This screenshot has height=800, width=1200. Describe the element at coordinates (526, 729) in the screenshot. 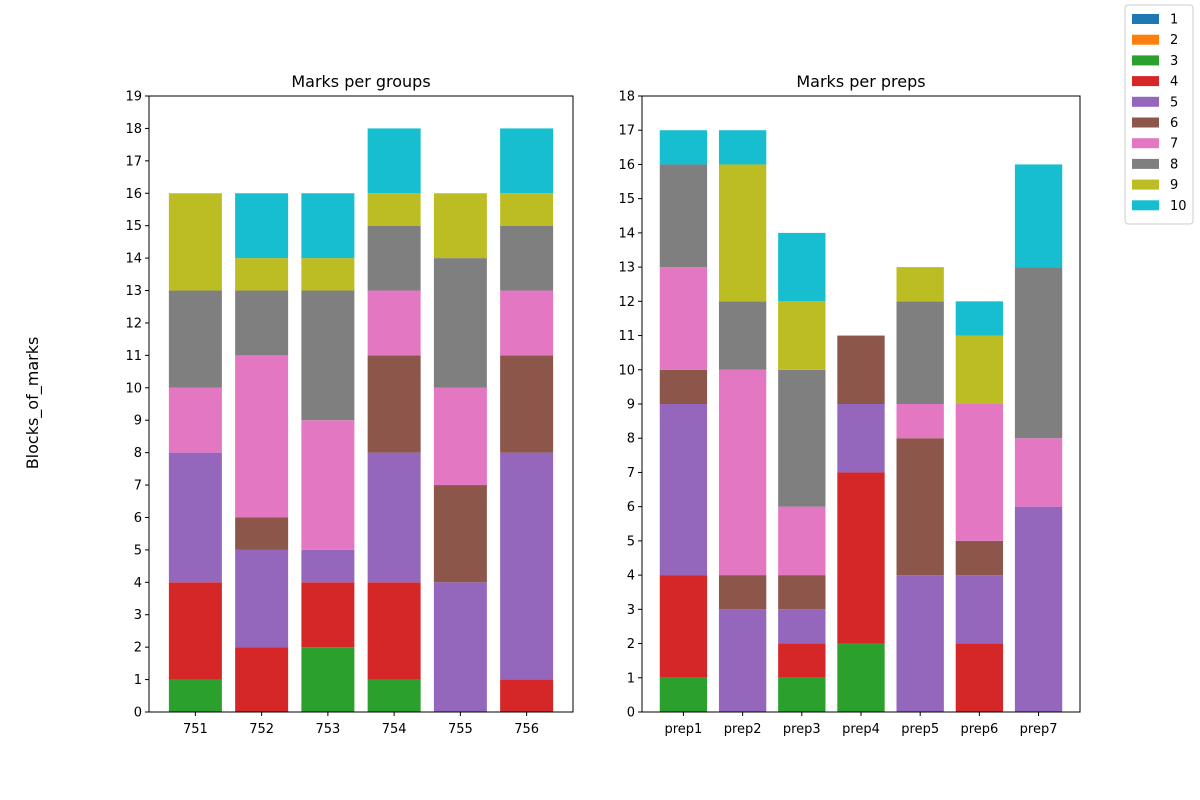

I see `x-tick-label-groups-756: 756` at that location.